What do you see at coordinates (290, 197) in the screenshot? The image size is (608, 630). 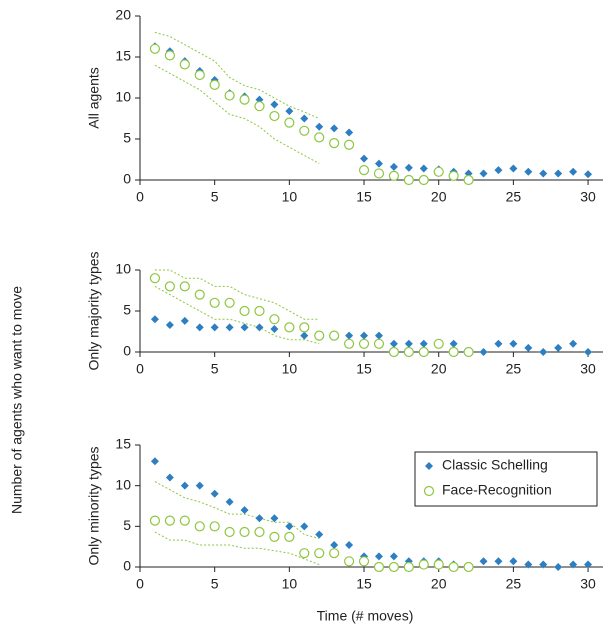 I see `x-tick-label: 10` at bounding box center [290, 197].